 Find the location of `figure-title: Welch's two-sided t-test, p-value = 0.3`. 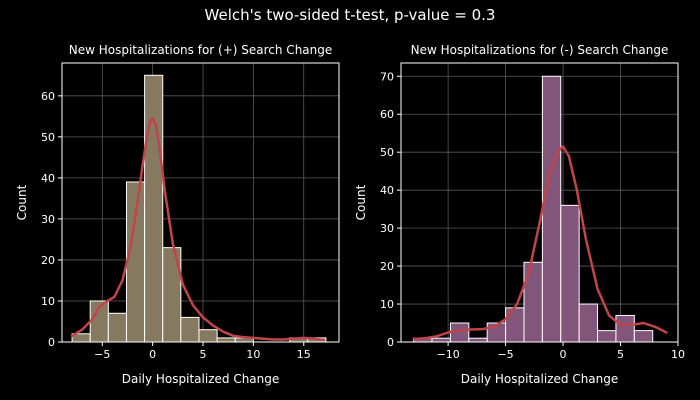

figure-title: Welch's two-sided t-test, p-value = 0.3 is located at coordinates (350, 15).